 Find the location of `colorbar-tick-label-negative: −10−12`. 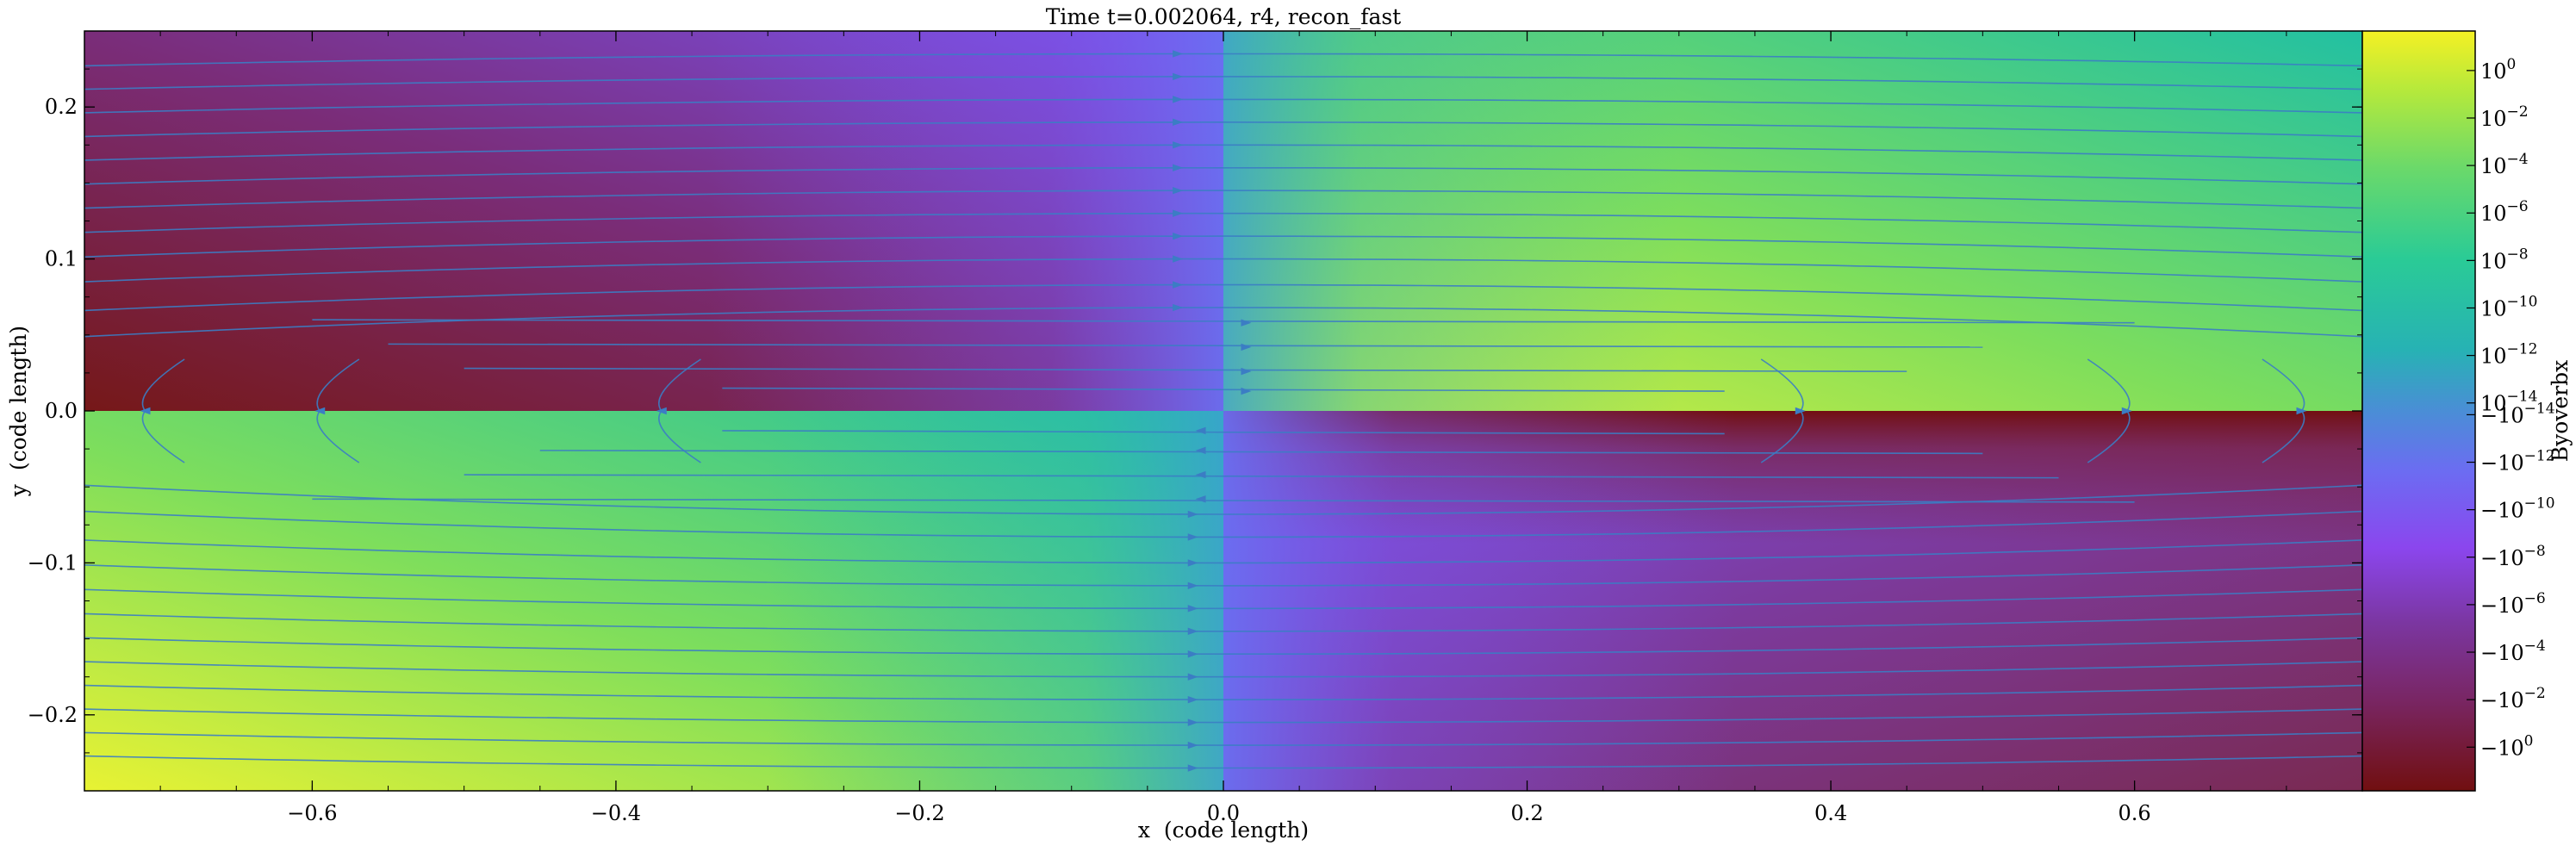

colorbar-tick-label-negative: −10−12 is located at coordinates (2518, 462).